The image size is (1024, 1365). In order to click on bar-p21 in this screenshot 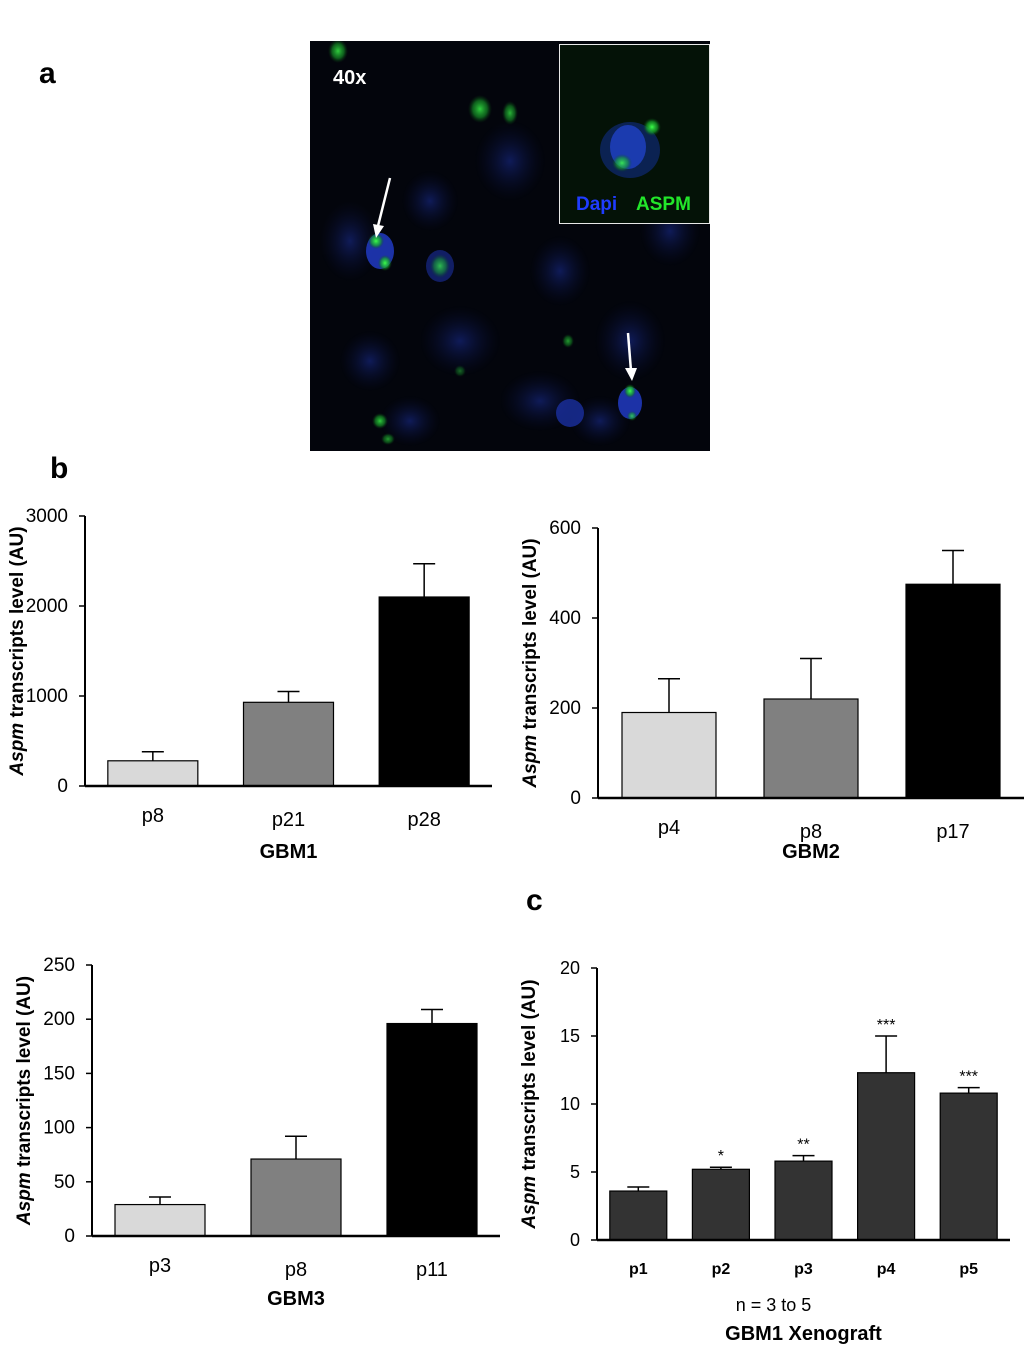, I will do `click(288, 744)`.